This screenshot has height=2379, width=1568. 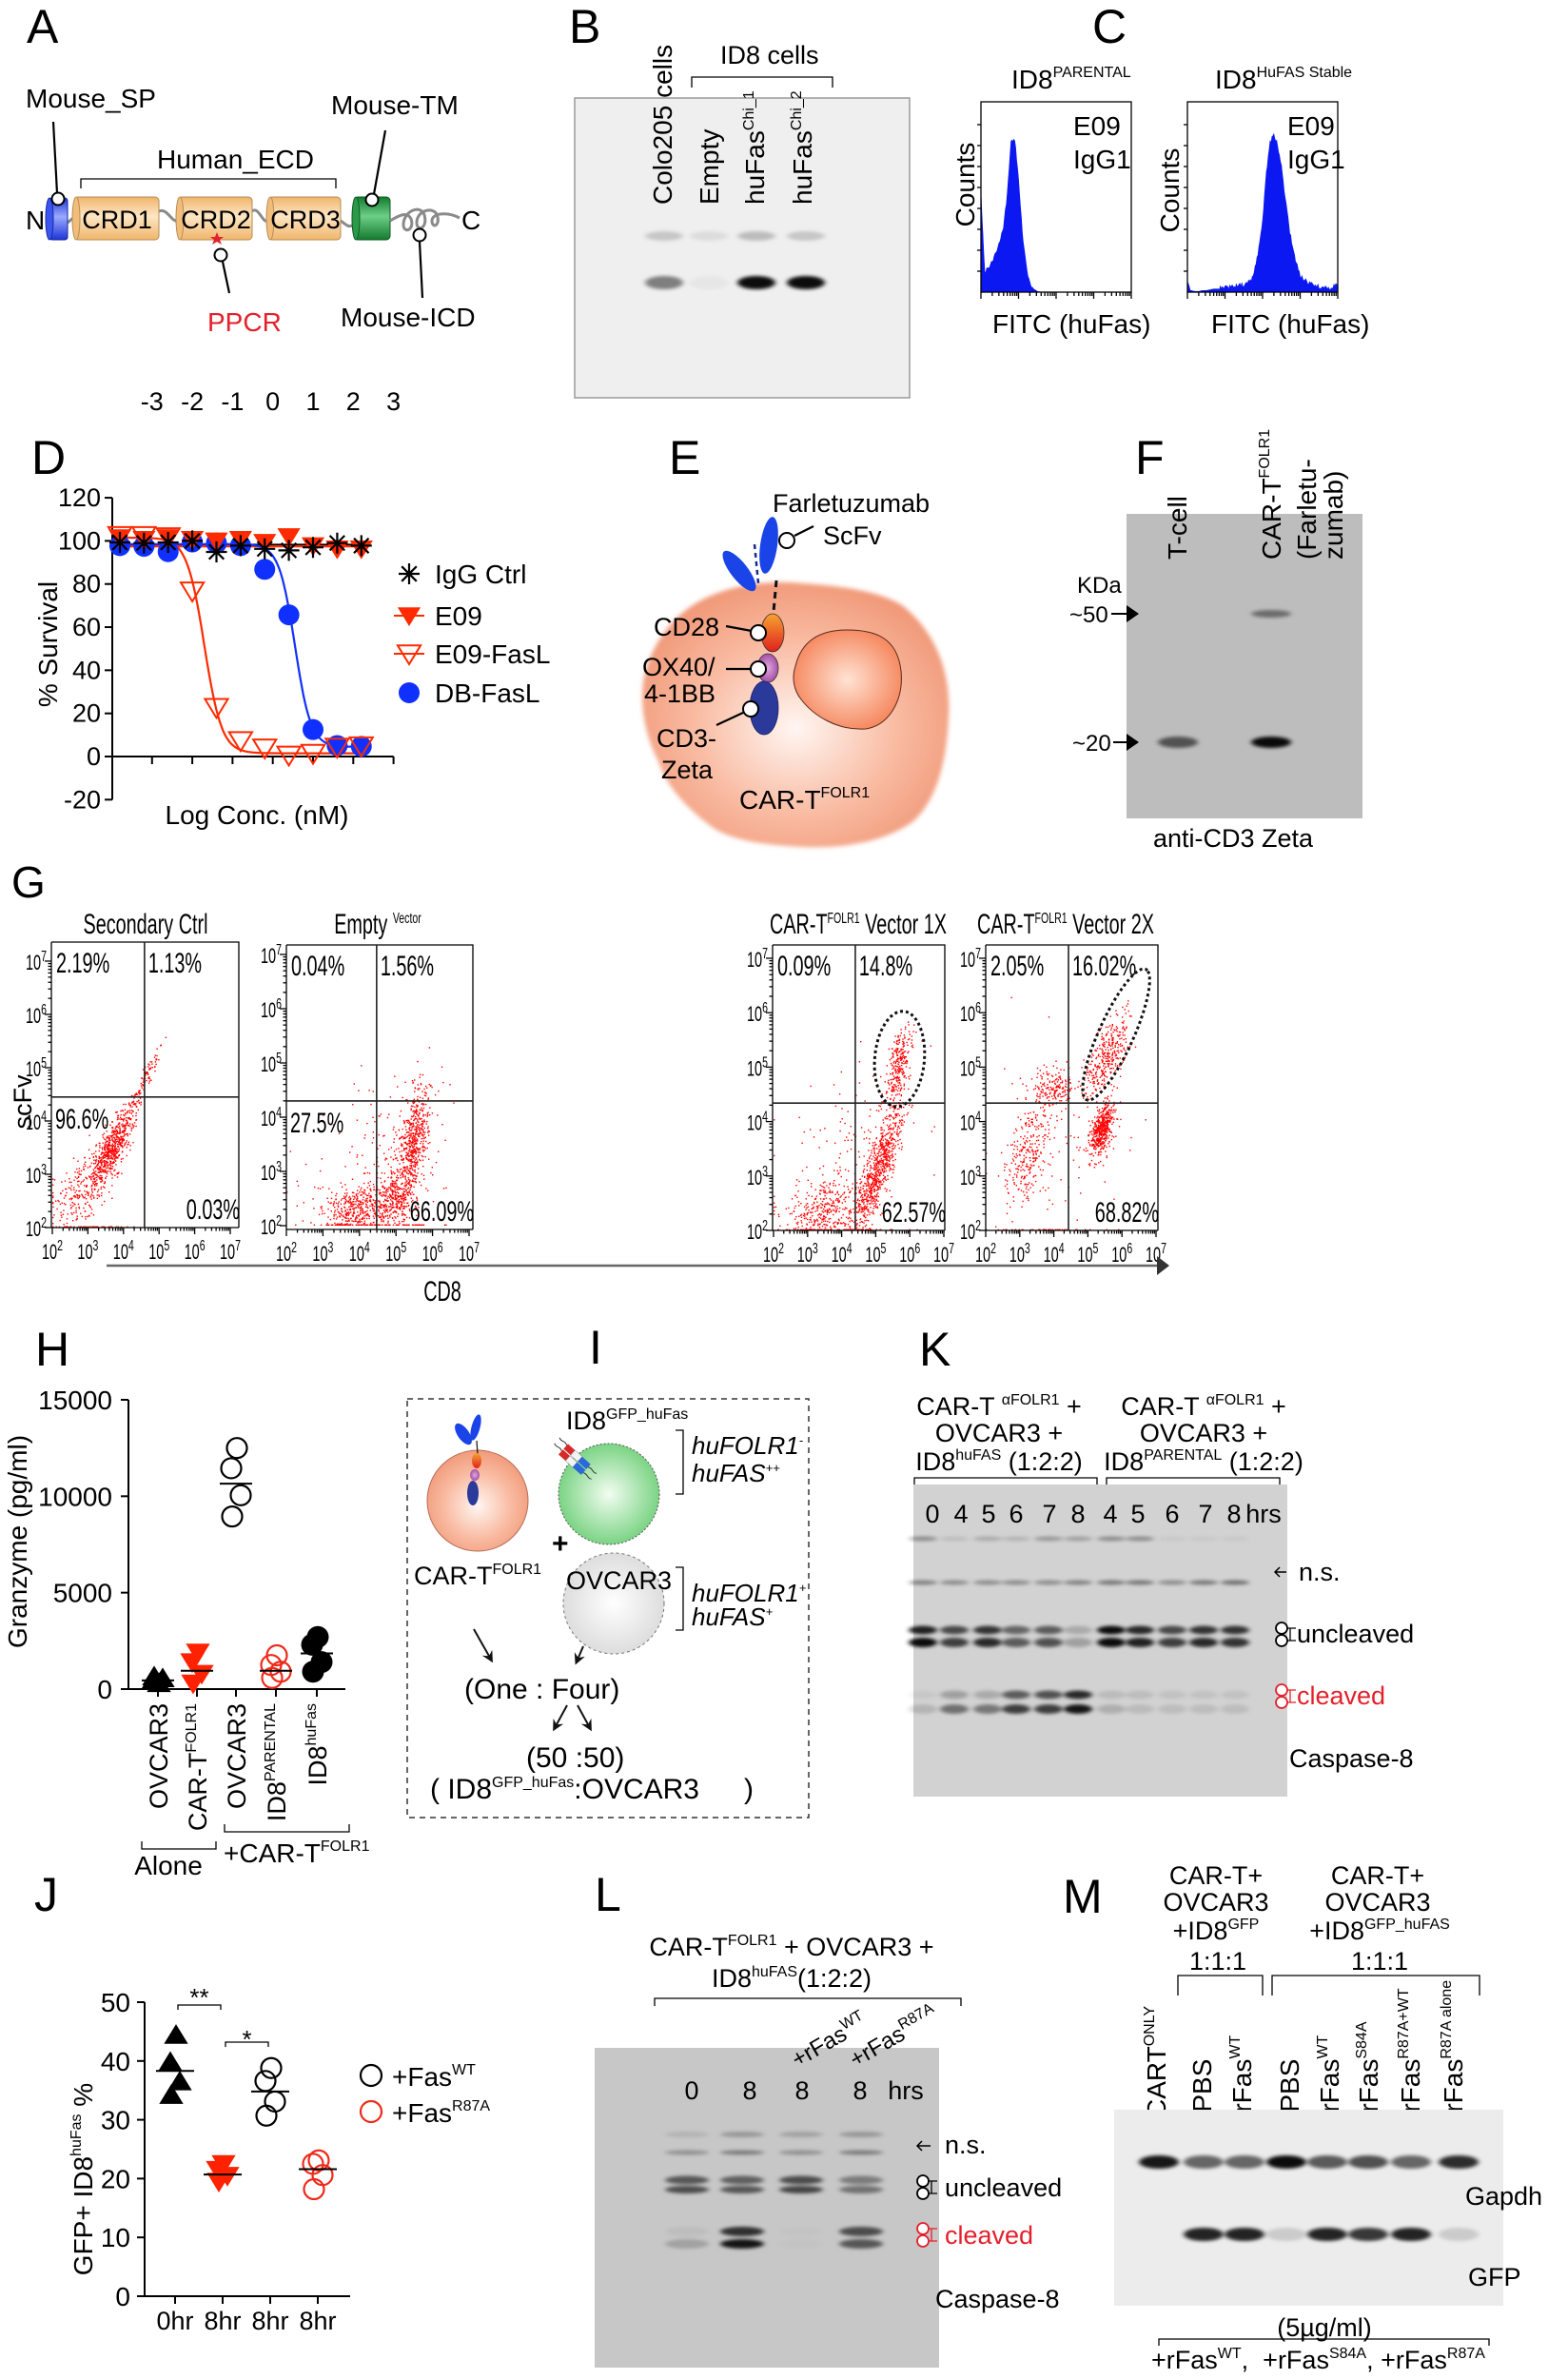 I want to click on x-tick-label-sup: 3, so click(x=815, y=1249).